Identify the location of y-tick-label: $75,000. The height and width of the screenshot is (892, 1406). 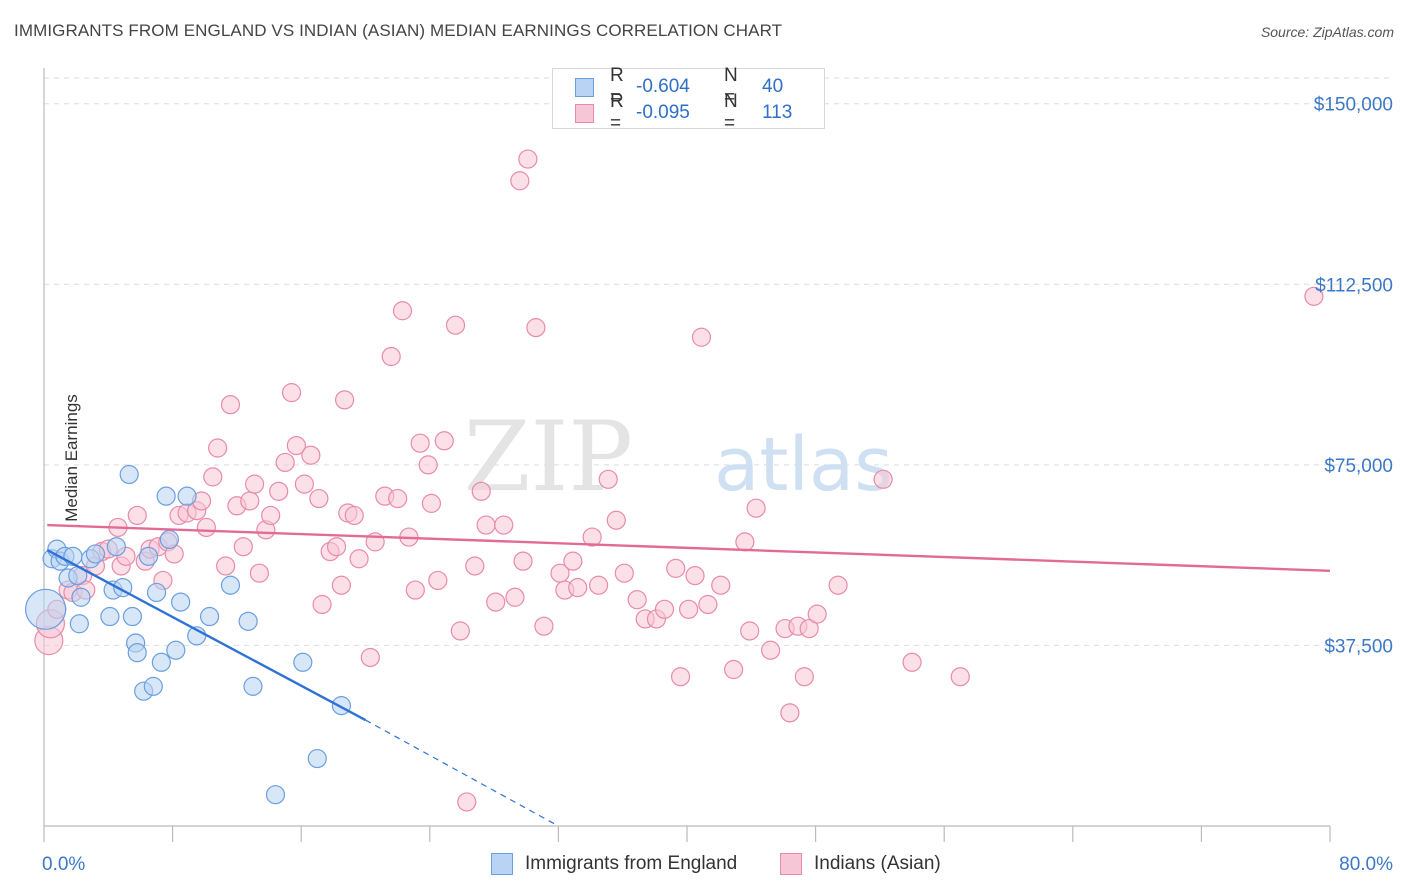
(1358, 466).